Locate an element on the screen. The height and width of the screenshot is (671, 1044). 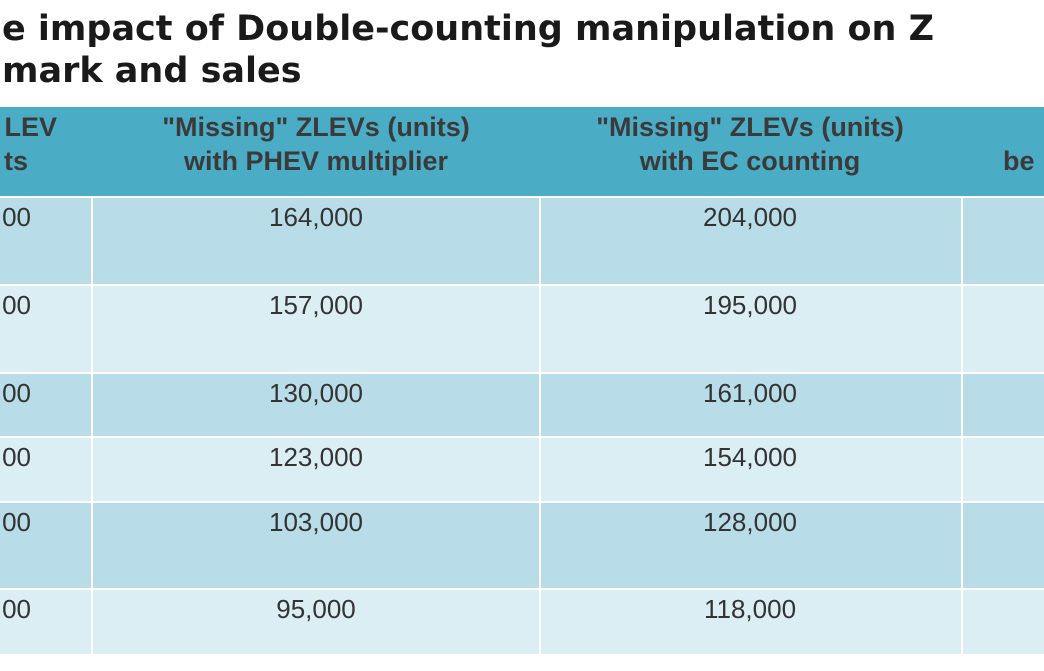
header-cell: ts is located at coordinates (16, 161).